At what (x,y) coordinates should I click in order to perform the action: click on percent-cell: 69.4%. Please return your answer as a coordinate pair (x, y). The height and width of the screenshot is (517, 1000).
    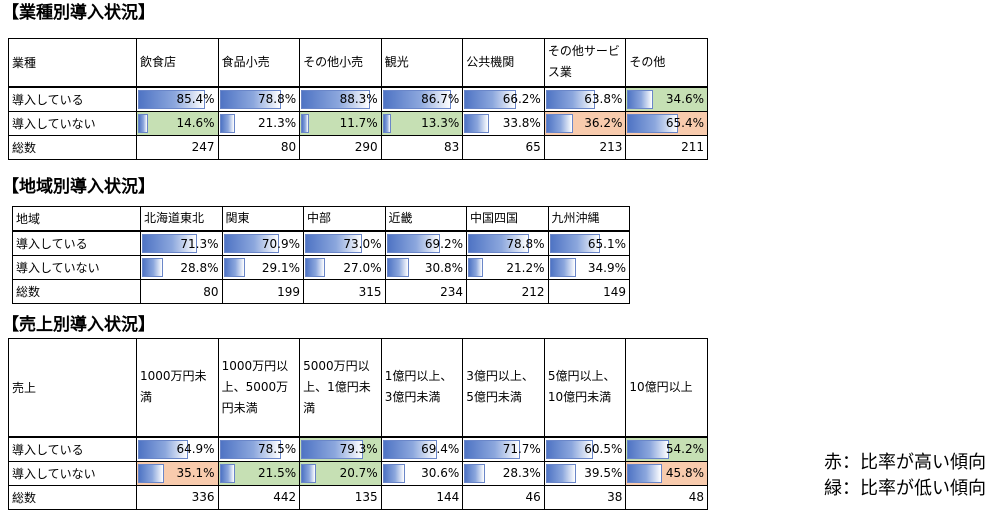
    Looking at the image, I should click on (422, 449).